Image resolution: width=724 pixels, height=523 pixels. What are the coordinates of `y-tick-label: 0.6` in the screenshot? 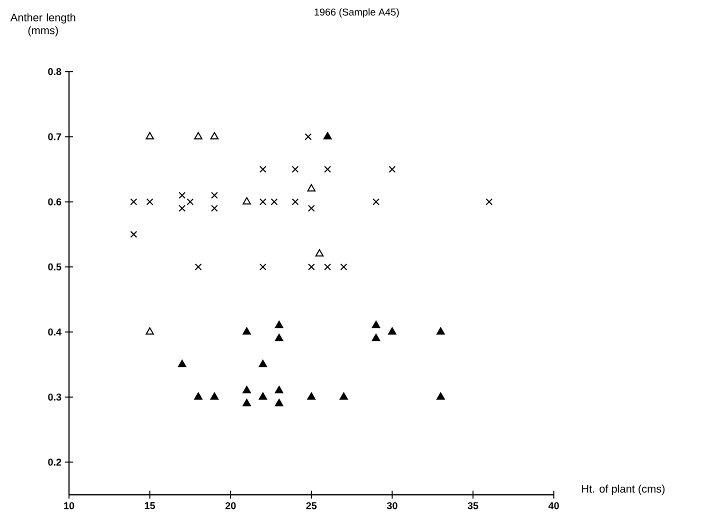 It's located at (55, 202).